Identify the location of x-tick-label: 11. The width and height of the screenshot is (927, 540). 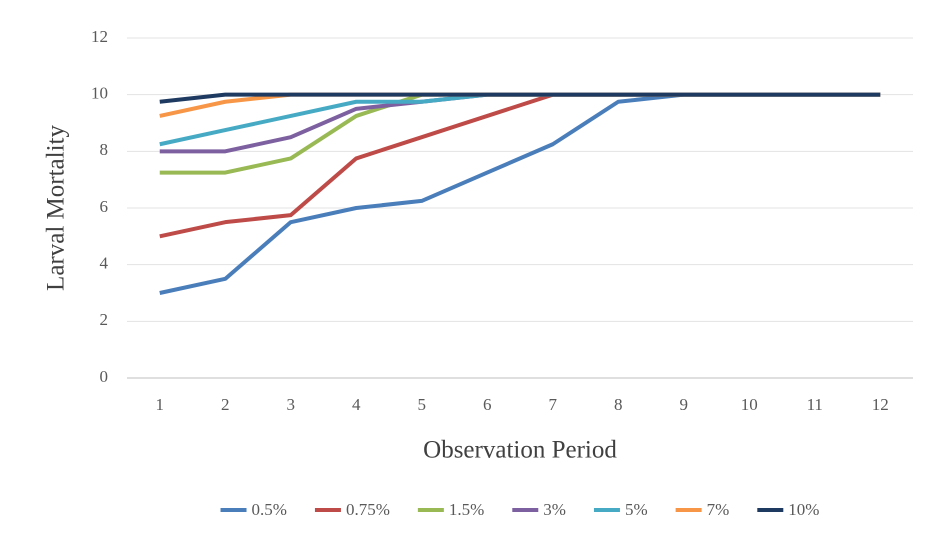
(815, 404).